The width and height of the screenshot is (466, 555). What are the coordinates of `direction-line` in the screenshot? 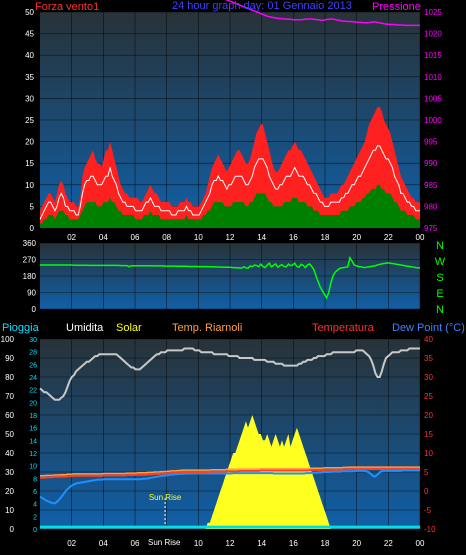 It's located at (230, 277).